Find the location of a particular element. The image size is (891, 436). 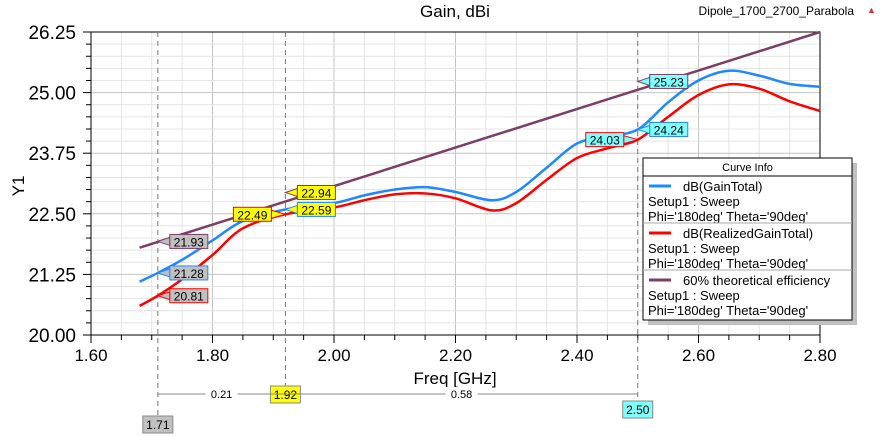

marker-value: 21.28 is located at coordinates (189, 274).